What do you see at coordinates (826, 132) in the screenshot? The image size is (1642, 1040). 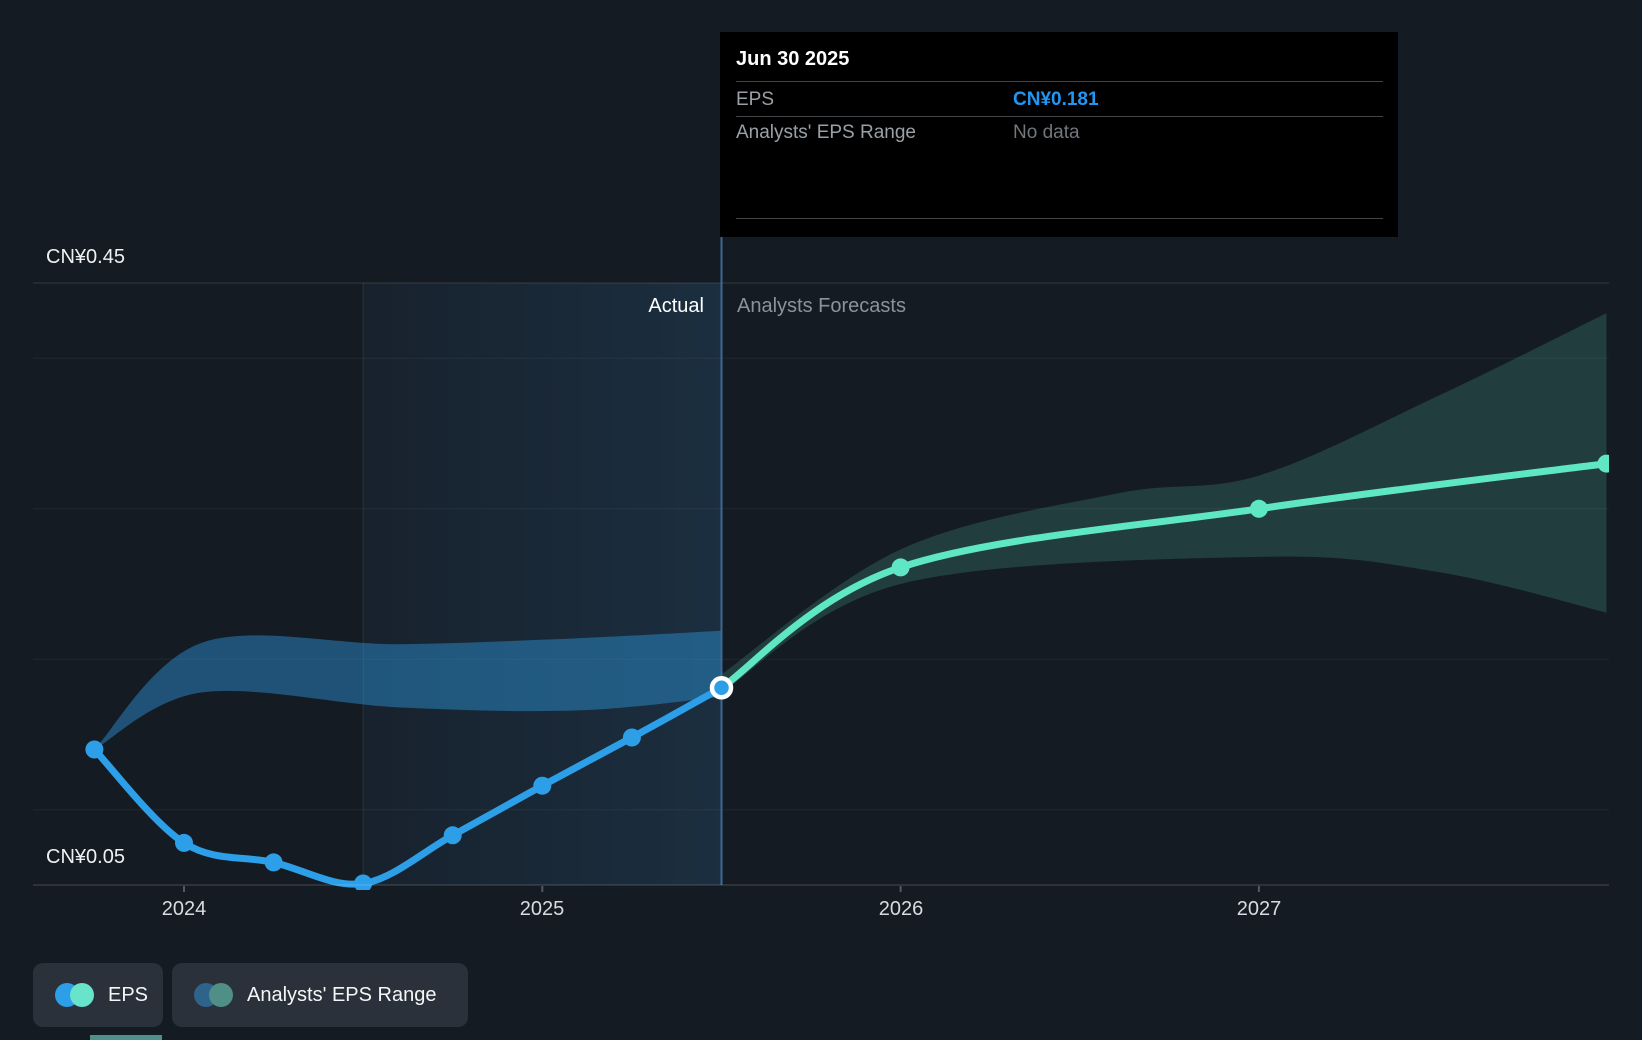 I see `tooltip-range-label: Analysts' EPS Range` at bounding box center [826, 132].